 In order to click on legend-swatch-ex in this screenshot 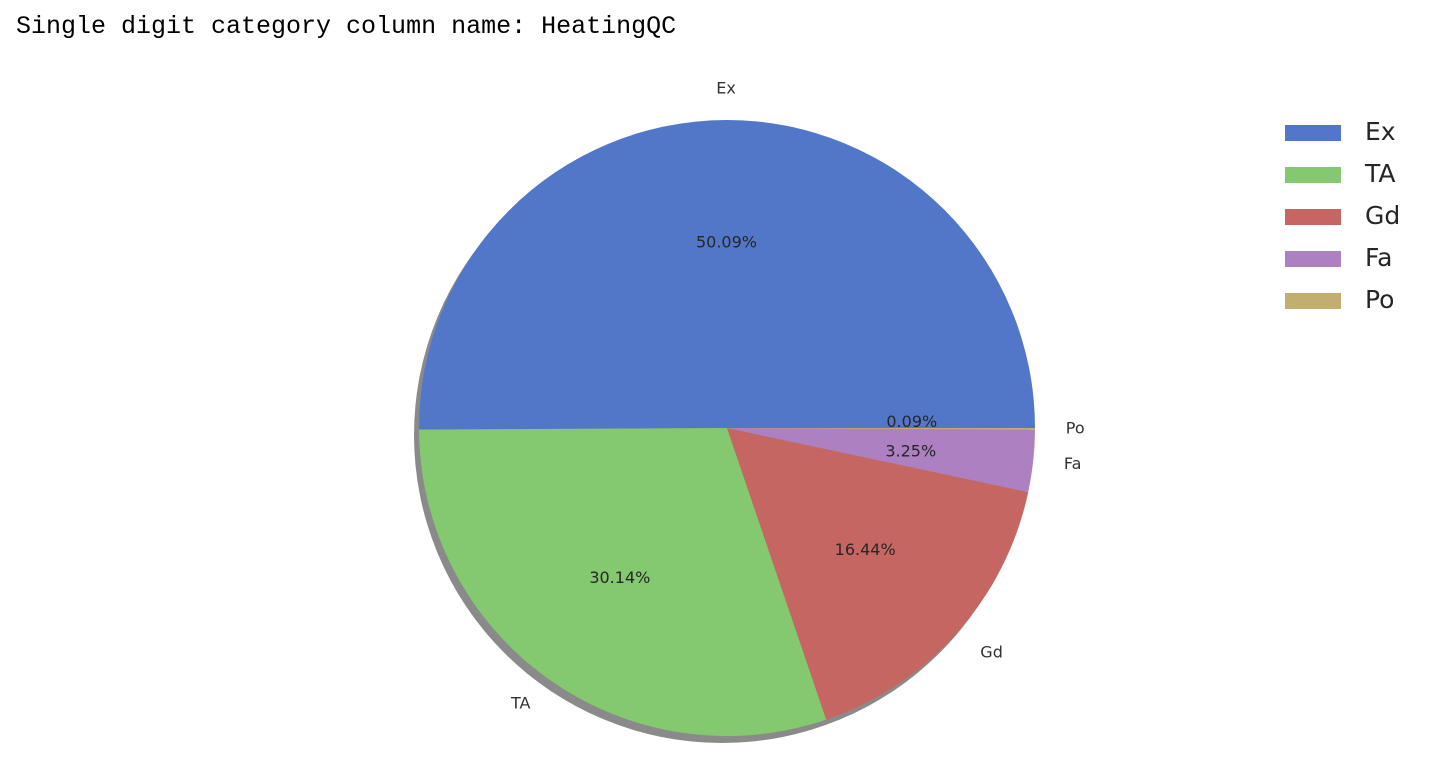, I will do `click(1313, 133)`.